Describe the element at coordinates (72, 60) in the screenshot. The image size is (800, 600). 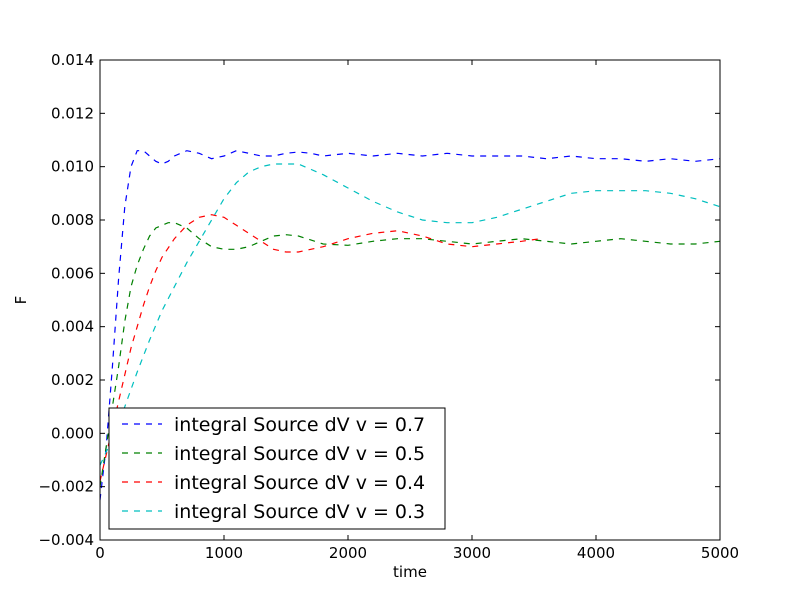
I see `y-tick-label: 0.014` at that location.